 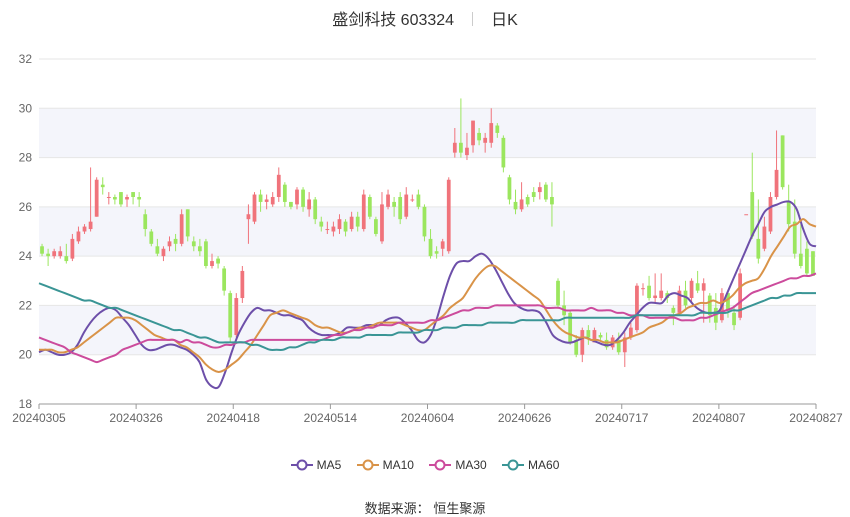 I want to click on ma-line-ma60, so click(x=427, y=316).